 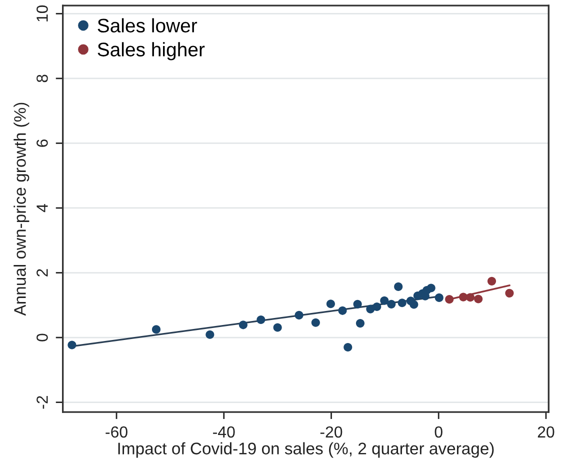 I want to click on y-tick-label: 6, so click(x=42, y=143).